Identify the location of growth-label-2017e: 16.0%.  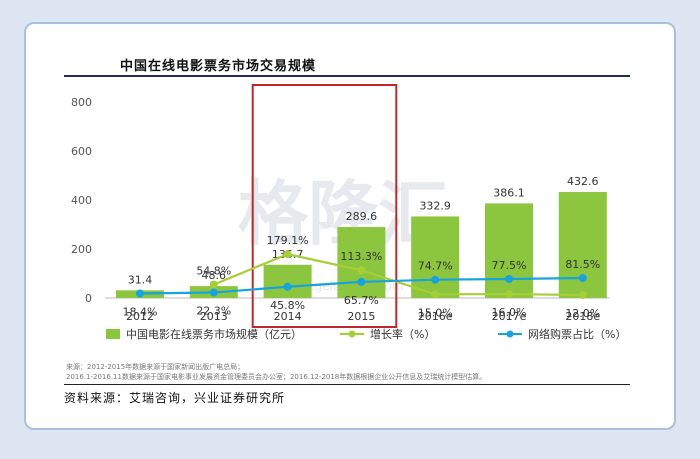
(509, 312).